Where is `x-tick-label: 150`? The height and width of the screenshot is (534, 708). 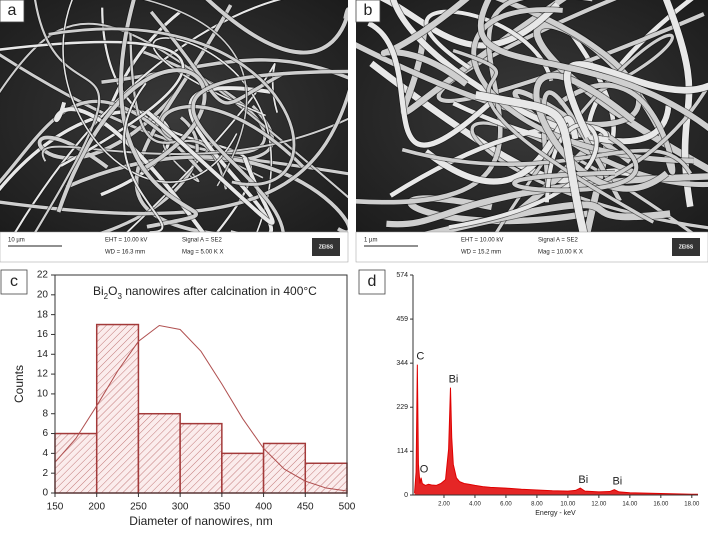
x-tick-label: 150 is located at coordinates (55, 507).